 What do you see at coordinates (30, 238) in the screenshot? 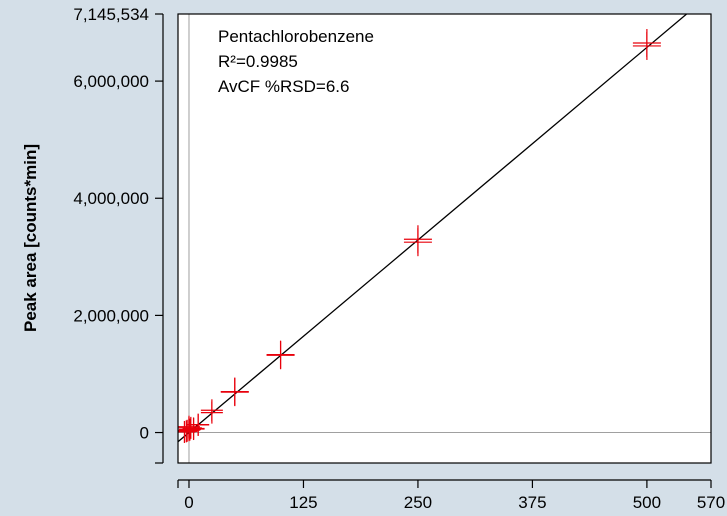
I see `y-axis-title: Peak area [counts*min]` at bounding box center [30, 238].